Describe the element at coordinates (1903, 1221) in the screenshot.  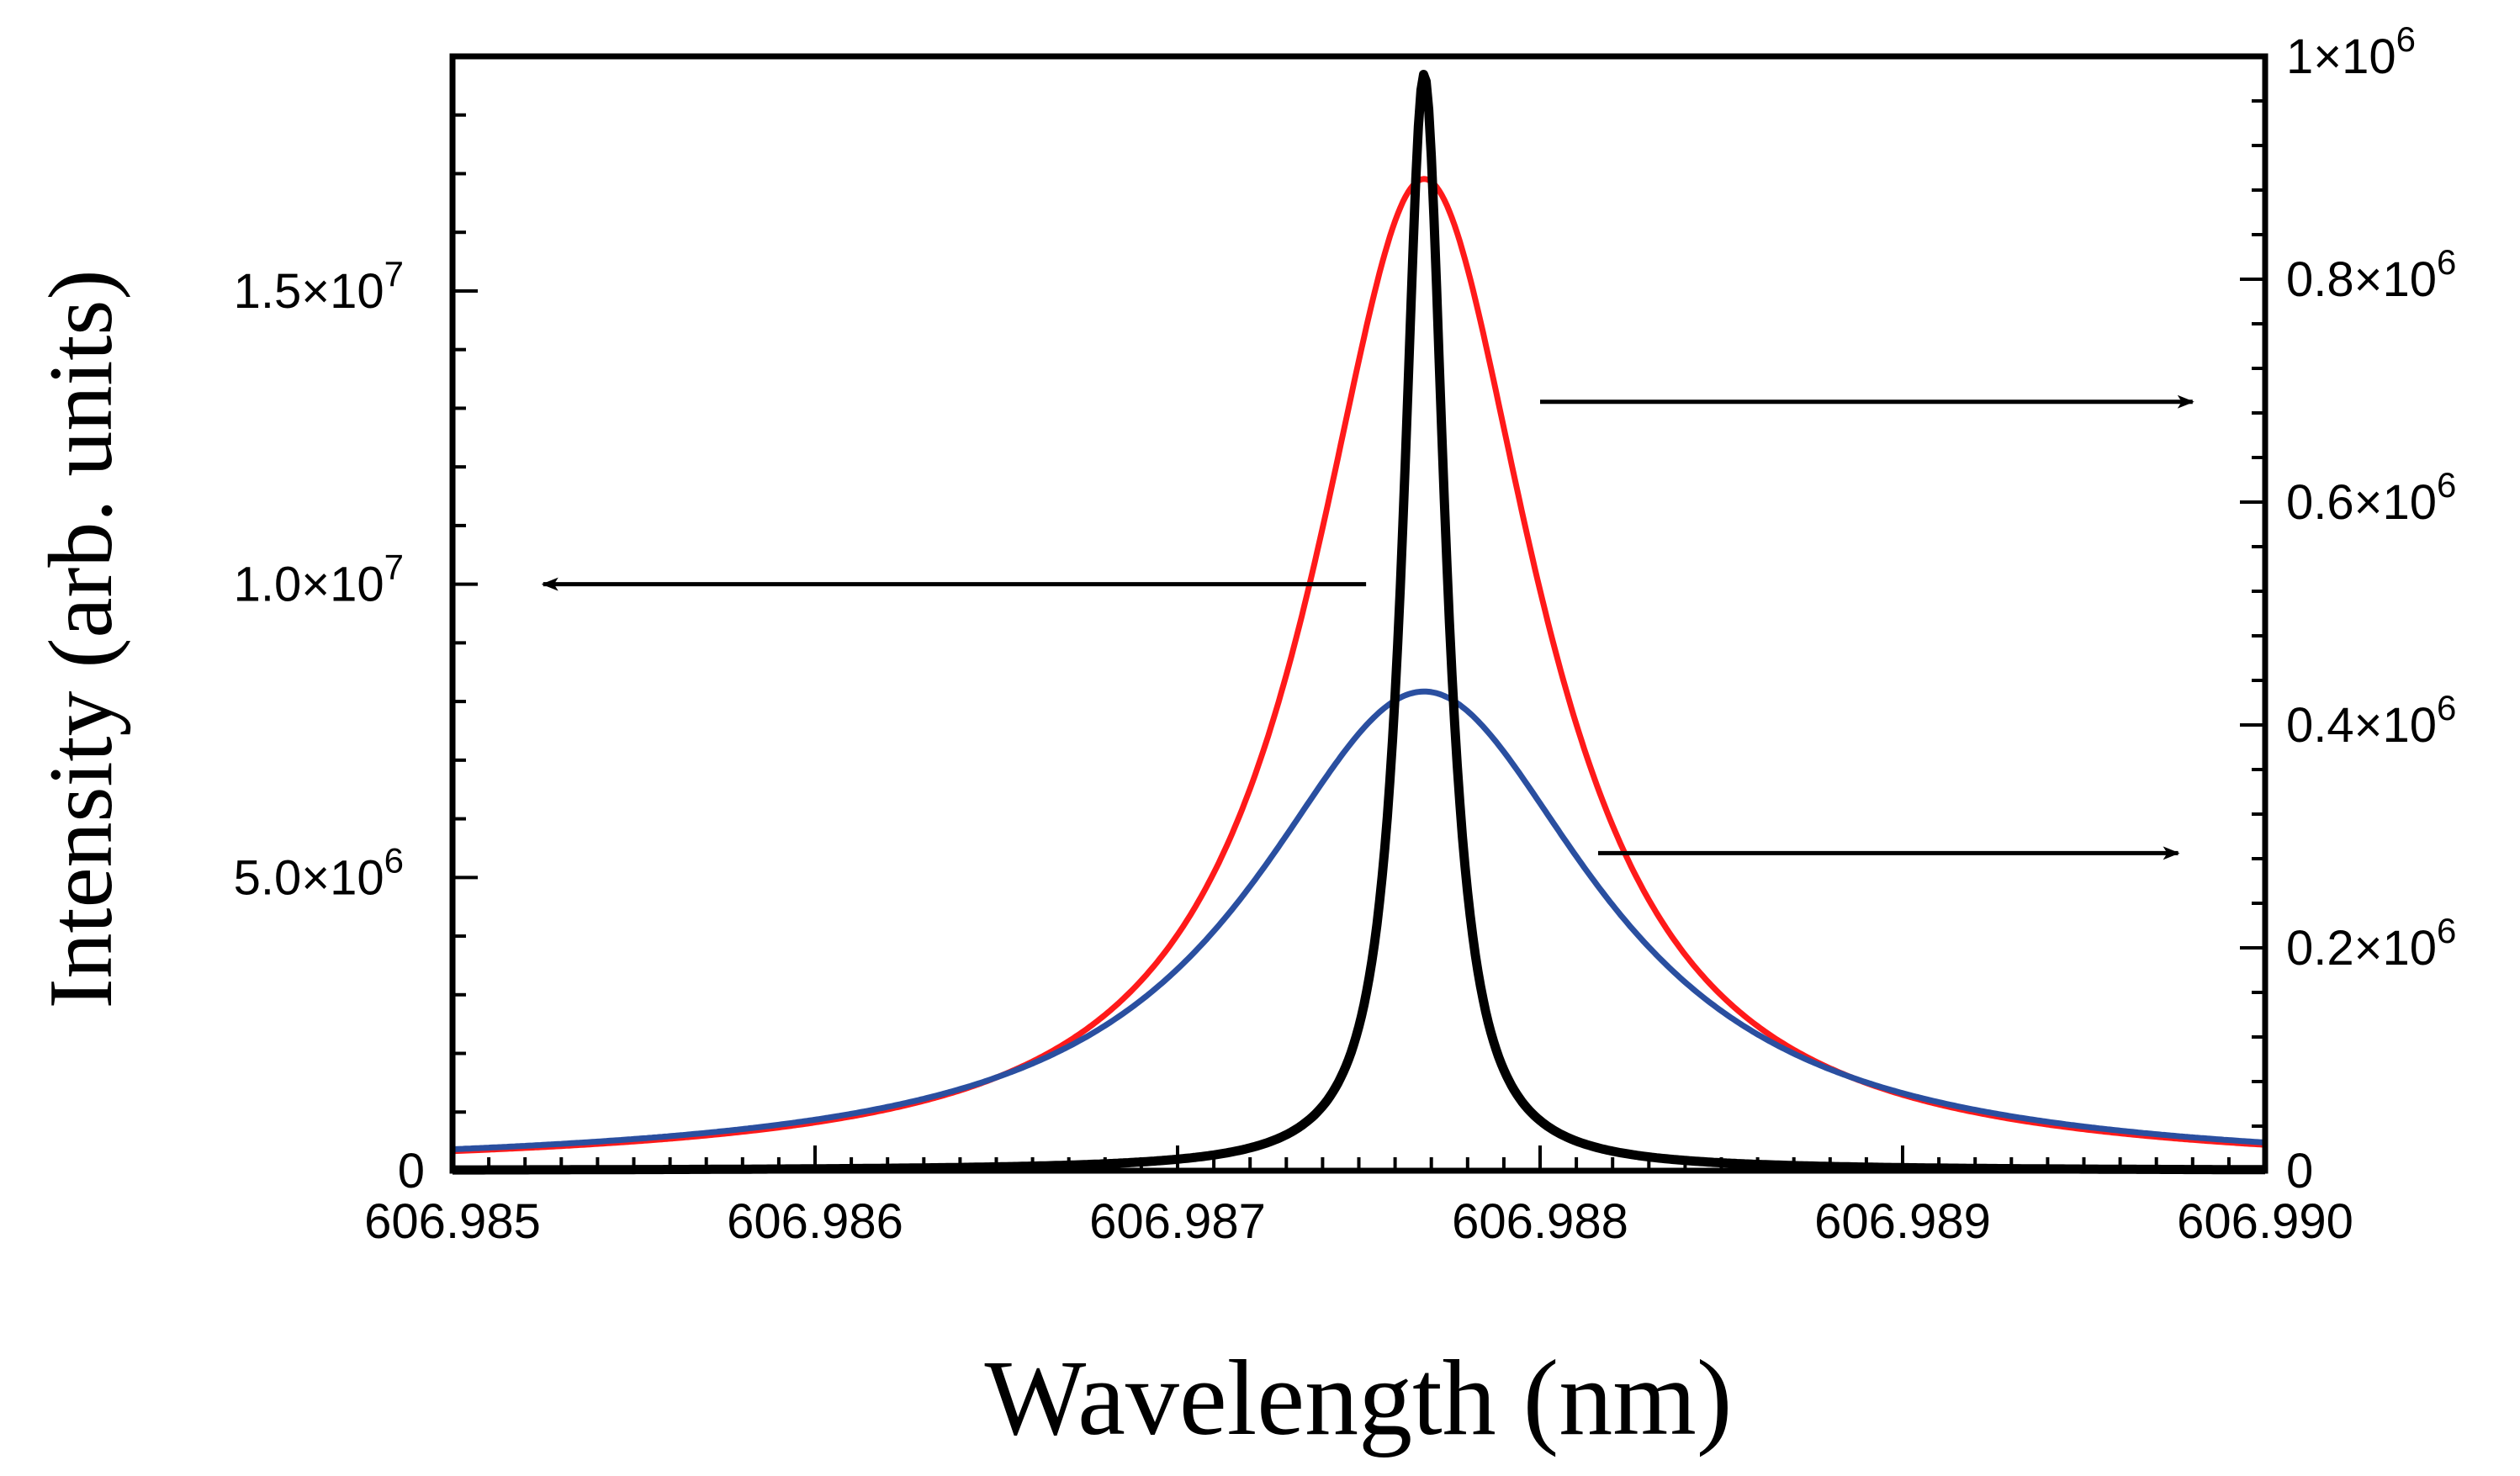
I see `x-tick-label: 606.989` at that location.